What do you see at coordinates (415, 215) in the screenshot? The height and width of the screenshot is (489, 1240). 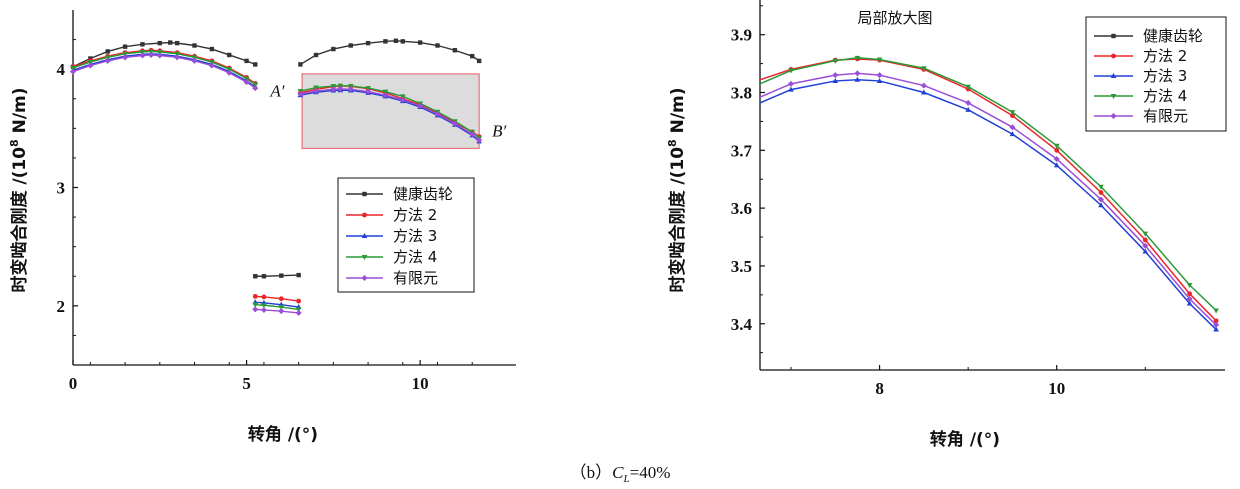 I see `left-legend-label: 方法 2` at bounding box center [415, 215].